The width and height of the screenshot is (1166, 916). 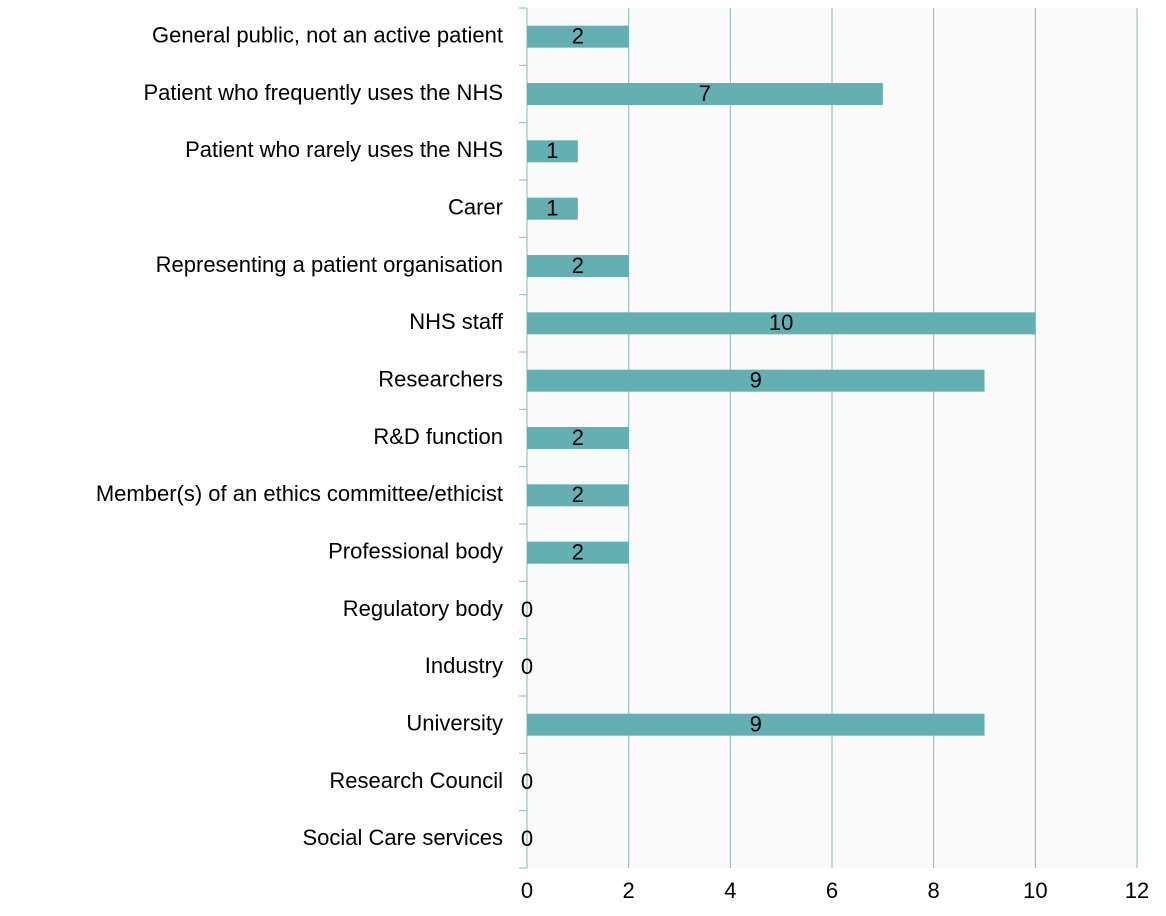 What do you see at coordinates (438, 436) in the screenshot?
I see `y-tick-label: R&D function` at bounding box center [438, 436].